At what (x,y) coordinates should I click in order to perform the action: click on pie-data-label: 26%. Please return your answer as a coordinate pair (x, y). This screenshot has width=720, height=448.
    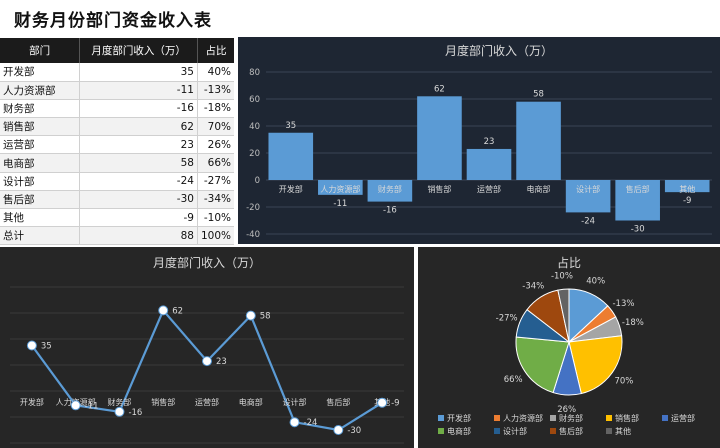
    Looking at the image, I should click on (566, 410).